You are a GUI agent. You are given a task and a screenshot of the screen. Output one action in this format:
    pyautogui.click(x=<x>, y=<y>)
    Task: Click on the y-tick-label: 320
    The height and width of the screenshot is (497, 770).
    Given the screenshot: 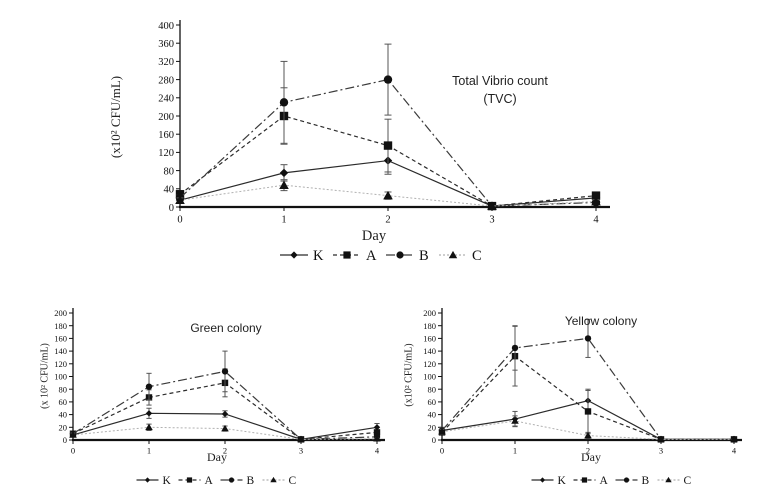 What is the action you would take?
    pyautogui.click(x=166, y=62)
    